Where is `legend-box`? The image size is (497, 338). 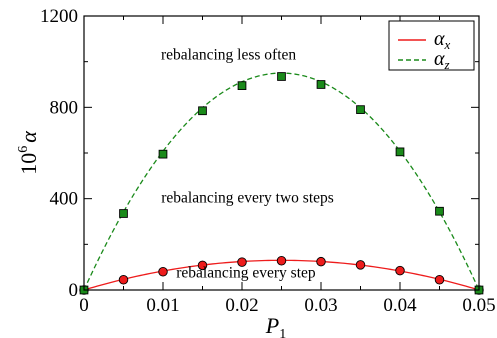
legend-box is located at coordinates (431, 45).